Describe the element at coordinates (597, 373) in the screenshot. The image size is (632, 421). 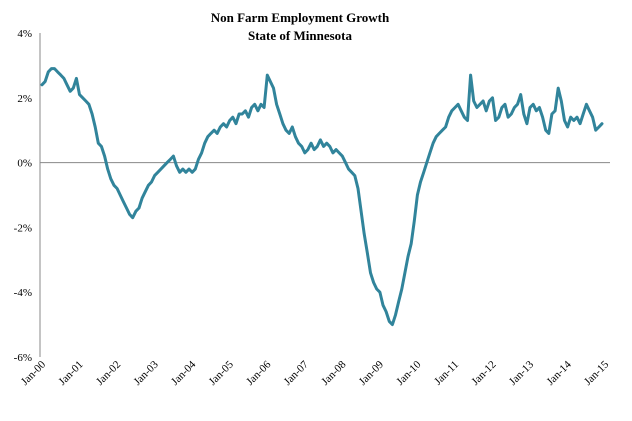
I see `x-tick-label: Jan-15` at that location.